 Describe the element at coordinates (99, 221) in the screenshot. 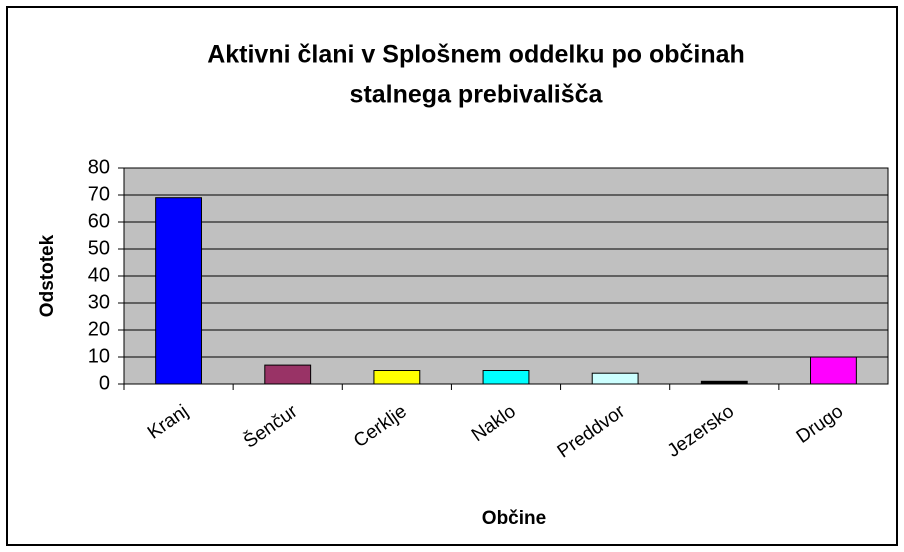

I see `y-tick-label: 60` at that location.